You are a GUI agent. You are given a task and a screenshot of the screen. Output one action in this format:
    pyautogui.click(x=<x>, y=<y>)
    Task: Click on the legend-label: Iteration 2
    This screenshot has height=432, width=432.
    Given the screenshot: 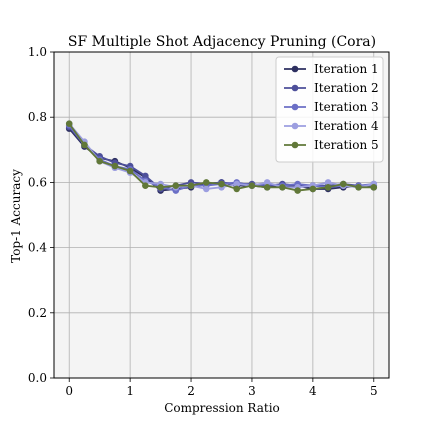 What is the action you would take?
    pyautogui.click(x=346, y=88)
    